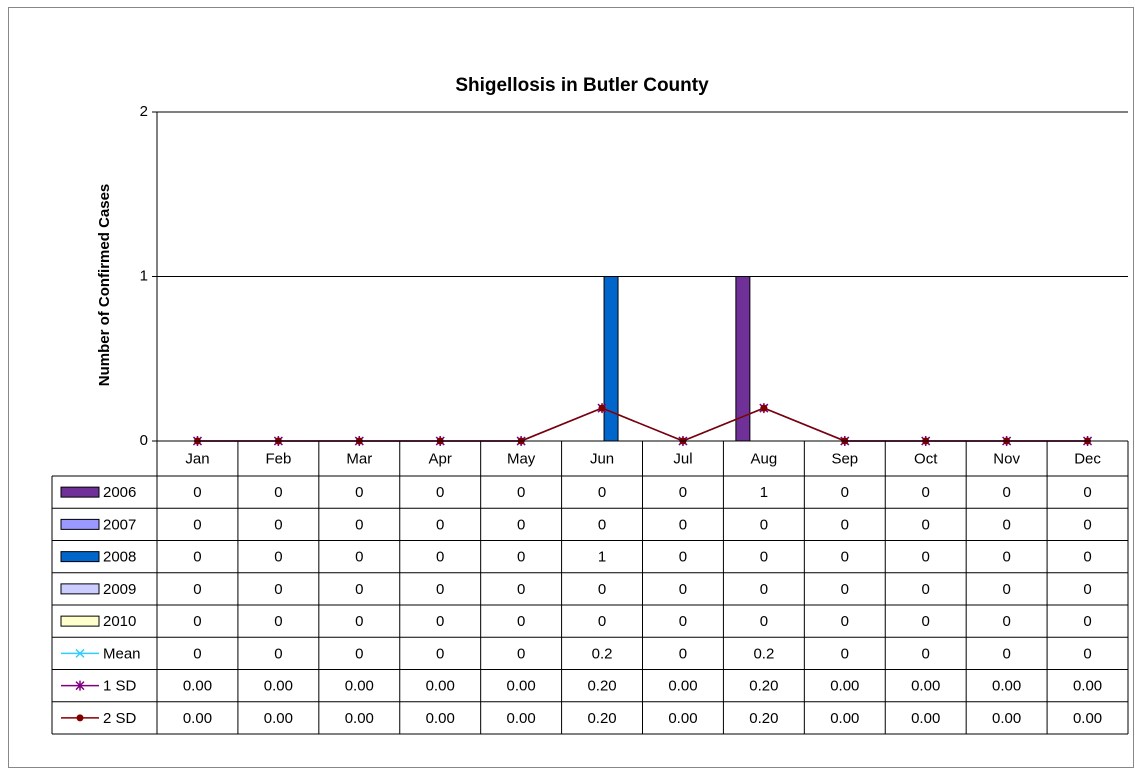 The image size is (1135, 773). Describe the element at coordinates (278, 458) in the screenshot. I see `x-tick-label: Feb` at that location.